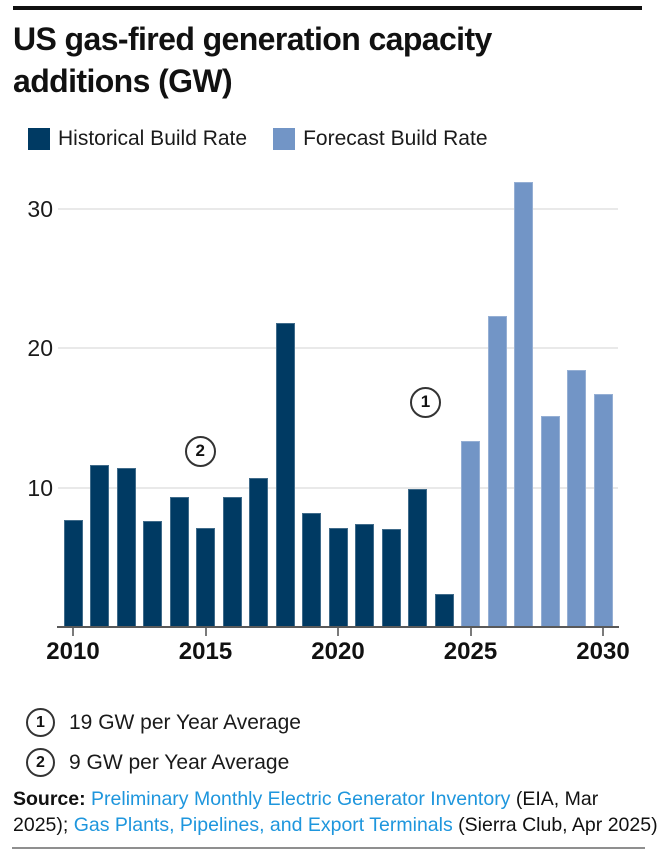  I want to click on bar-2018, so click(285, 474).